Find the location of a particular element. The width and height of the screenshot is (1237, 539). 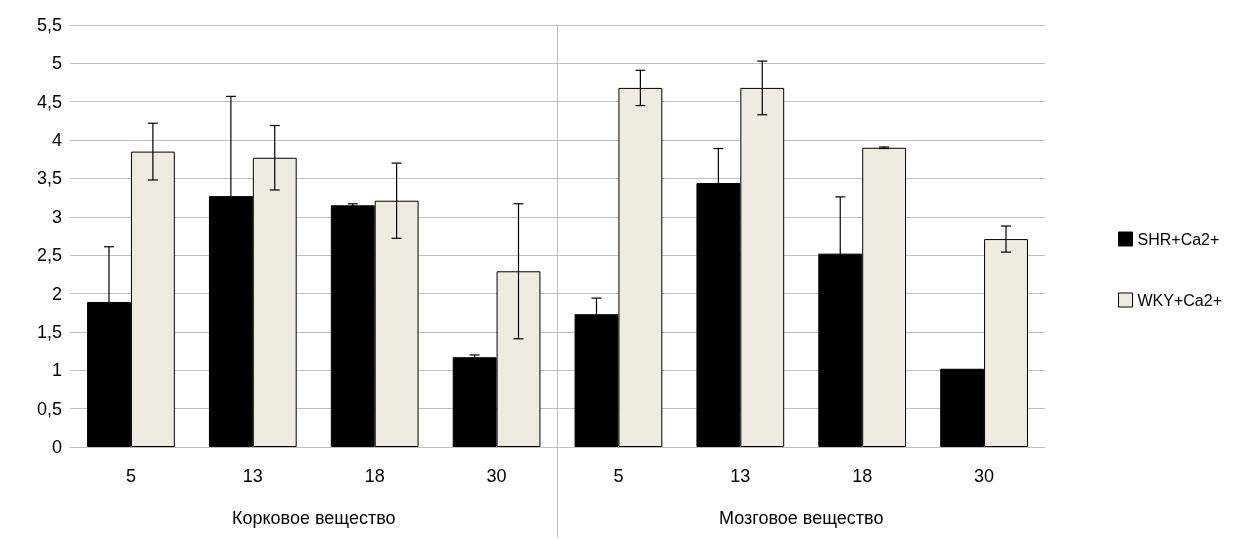

y-tick-label: 5,5 is located at coordinates (49, 25).